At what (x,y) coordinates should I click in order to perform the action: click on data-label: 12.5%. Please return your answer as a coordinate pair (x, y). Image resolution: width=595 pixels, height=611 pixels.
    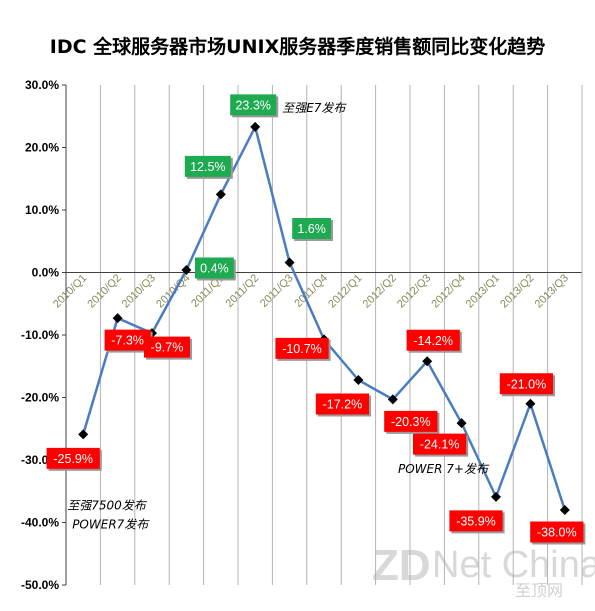
    Looking at the image, I should click on (208, 167).